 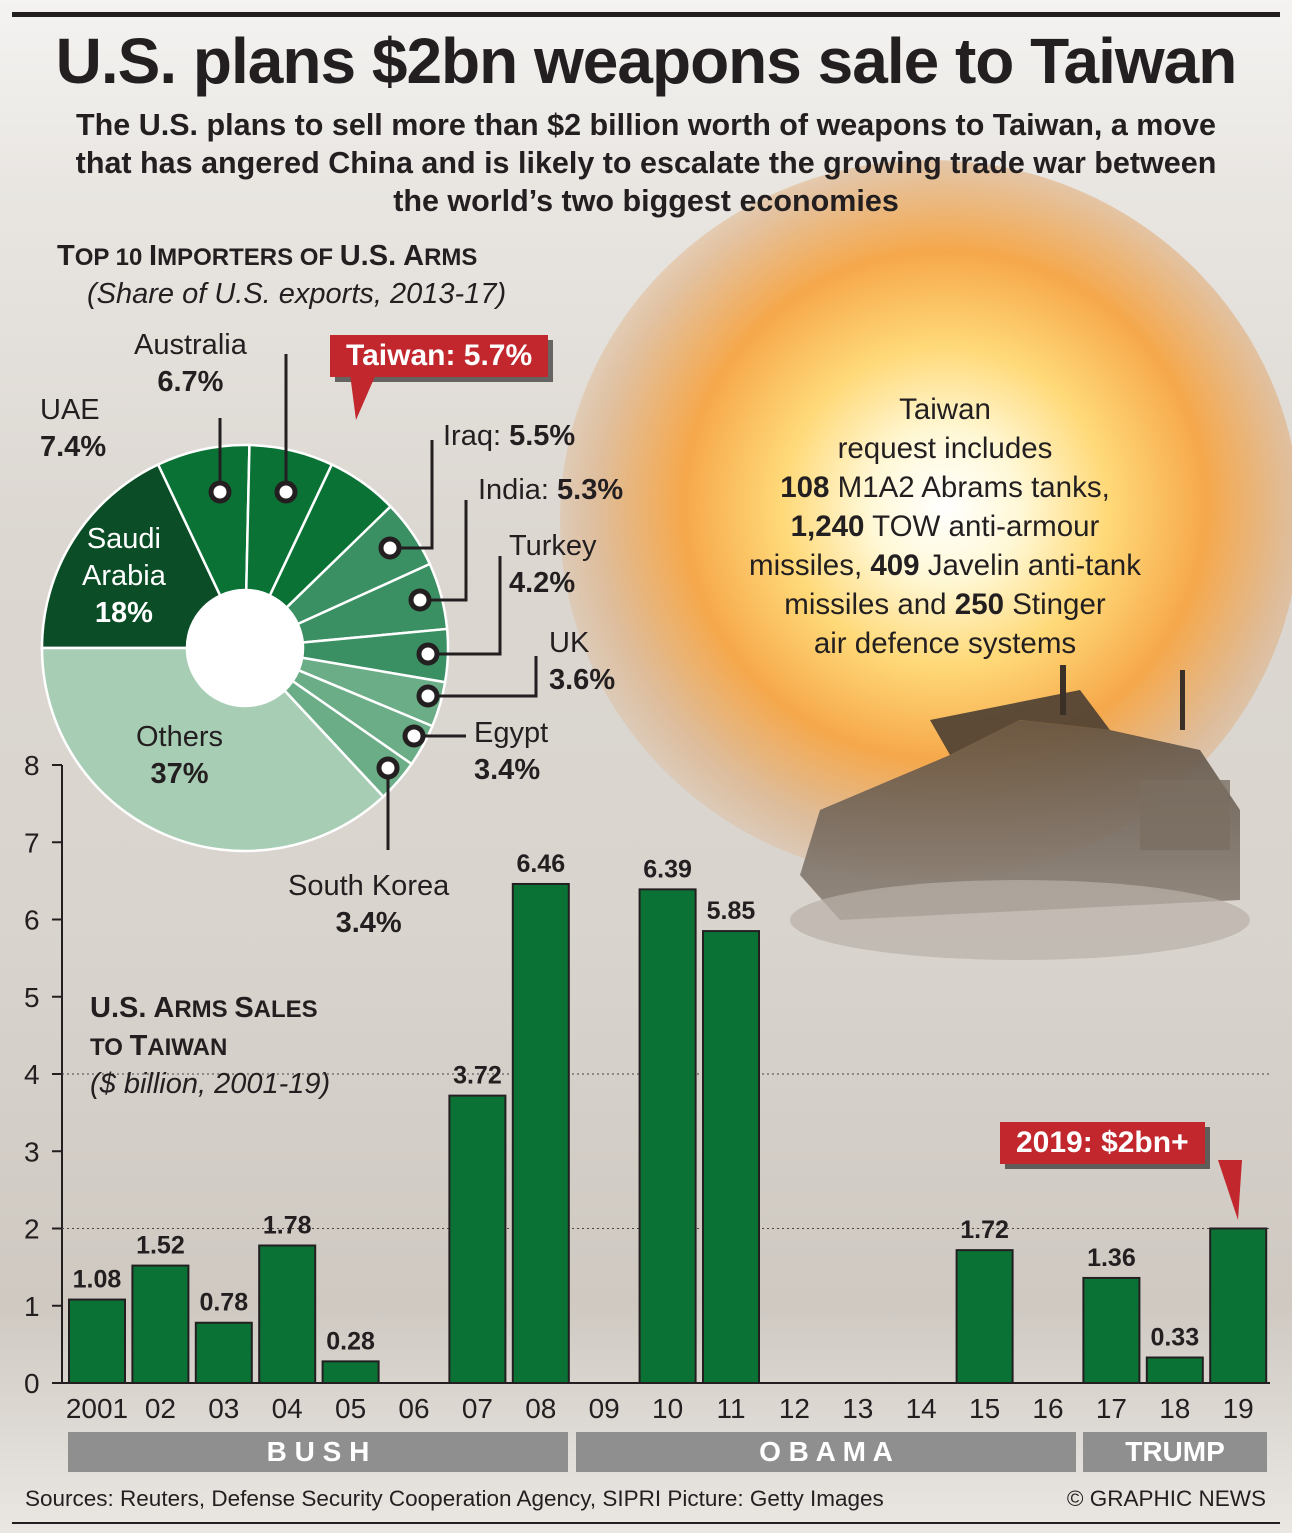 What do you see at coordinates (97, 1341) in the screenshot?
I see `bar-2001` at bounding box center [97, 1341].